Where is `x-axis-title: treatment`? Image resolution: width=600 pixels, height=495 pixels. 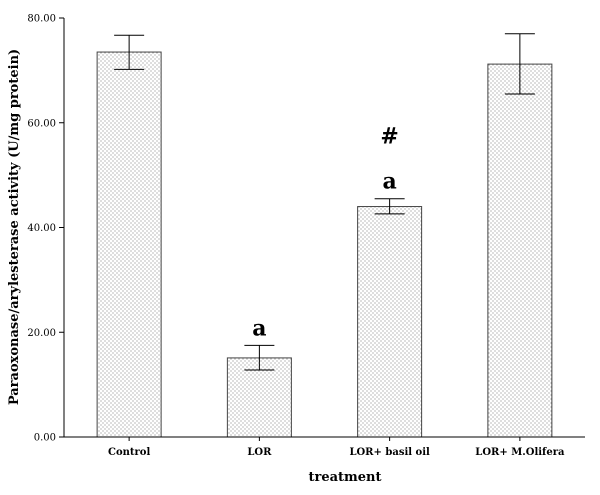
x-axis-title: treatment is located at coordinates (344, 477).